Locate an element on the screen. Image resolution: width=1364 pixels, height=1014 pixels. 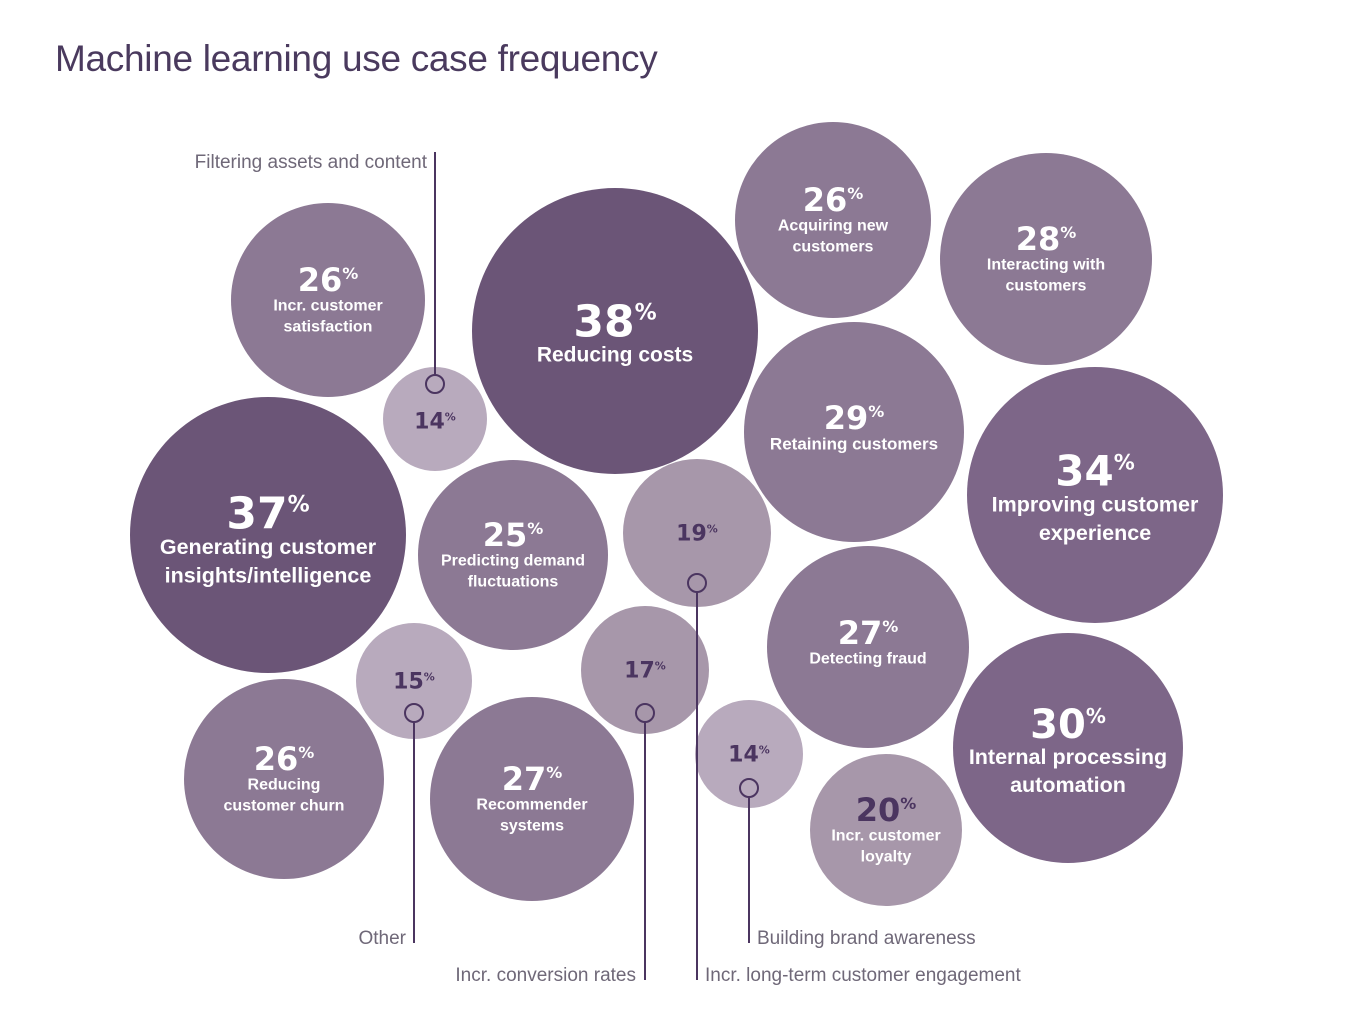
label-incr-long-term-customer-engagement: Incr. long-term customer engagement is located at coordinates (863, 975).